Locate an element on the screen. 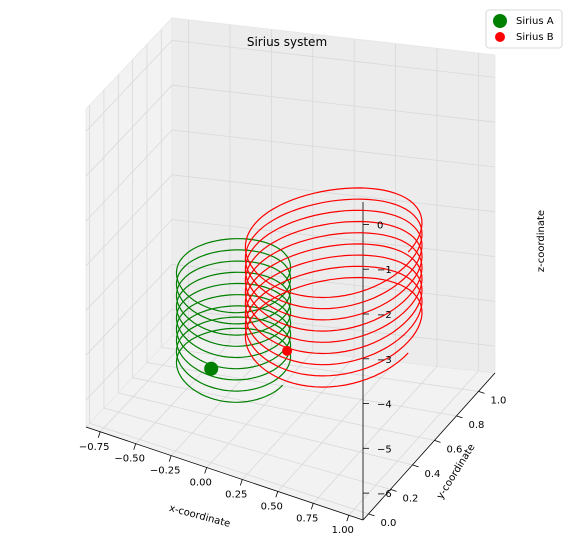 The width and height of the screenshot is (572, 558). x-axis-line is located at coordinates (224, 473).